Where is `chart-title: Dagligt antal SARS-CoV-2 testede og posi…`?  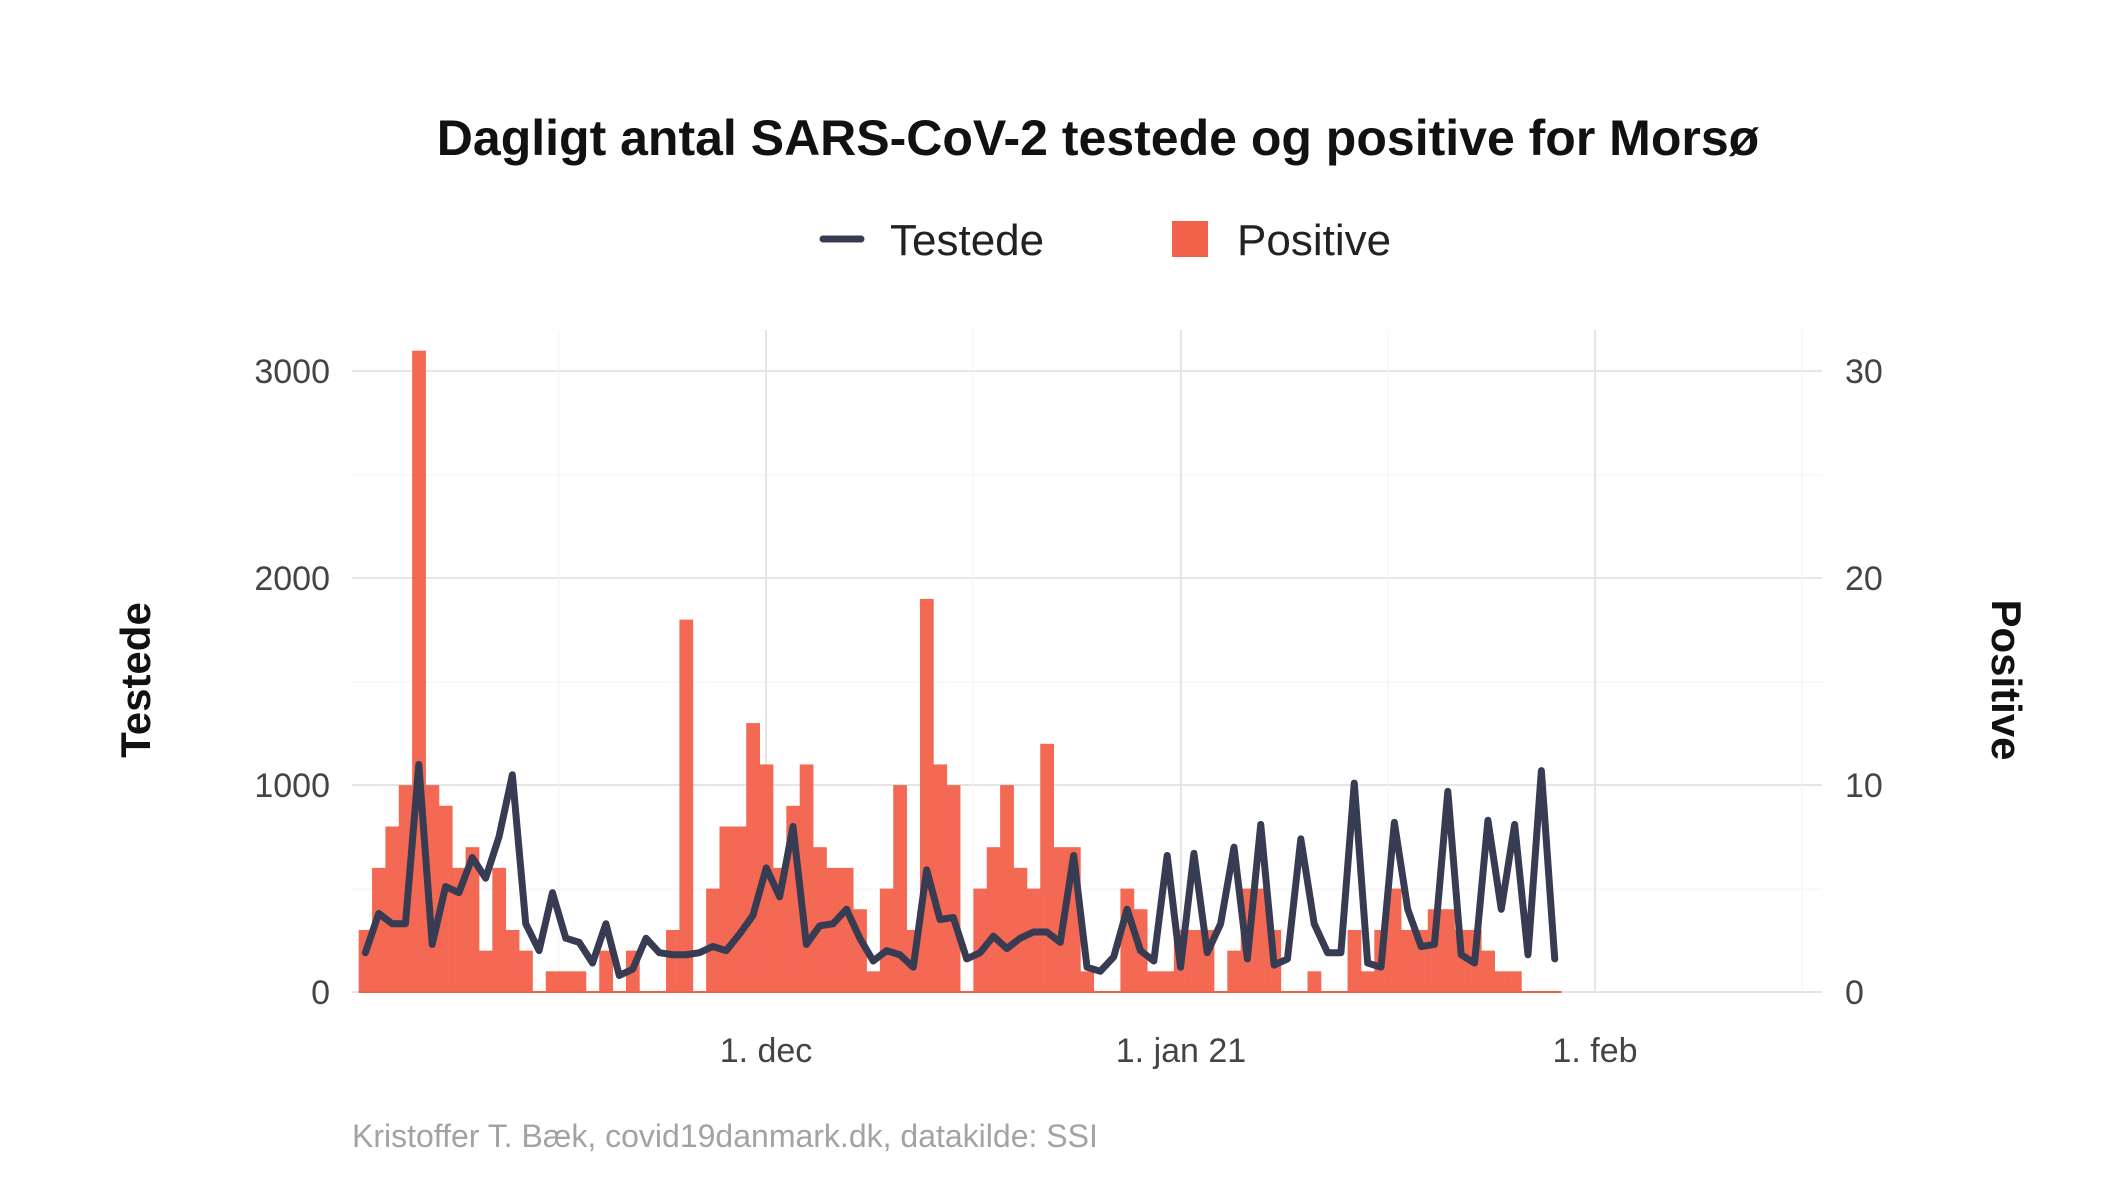
chart-title: Dagligt antal SARS-CoV-2 testede og posi… is located at coordinates (1098, 138).